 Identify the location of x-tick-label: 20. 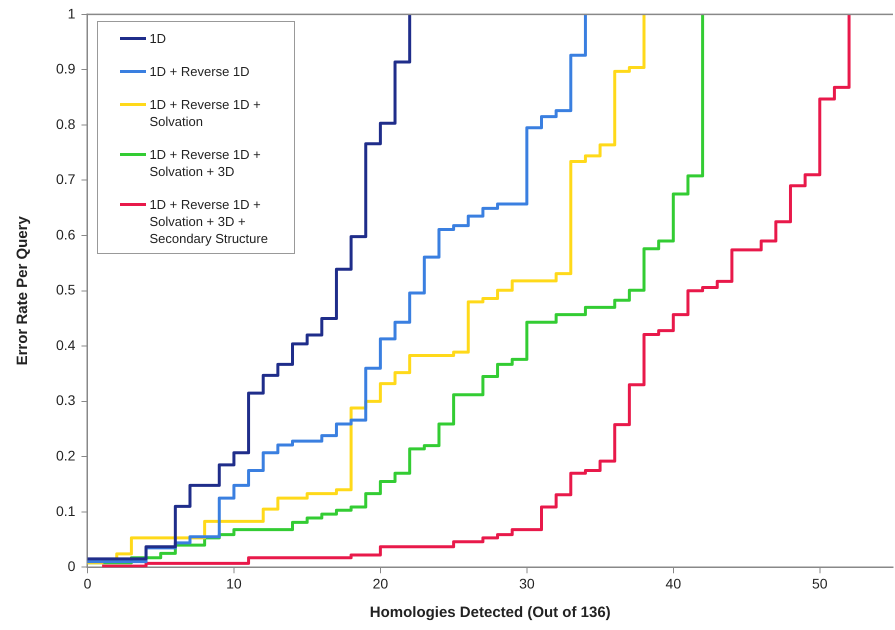
(380, 583).